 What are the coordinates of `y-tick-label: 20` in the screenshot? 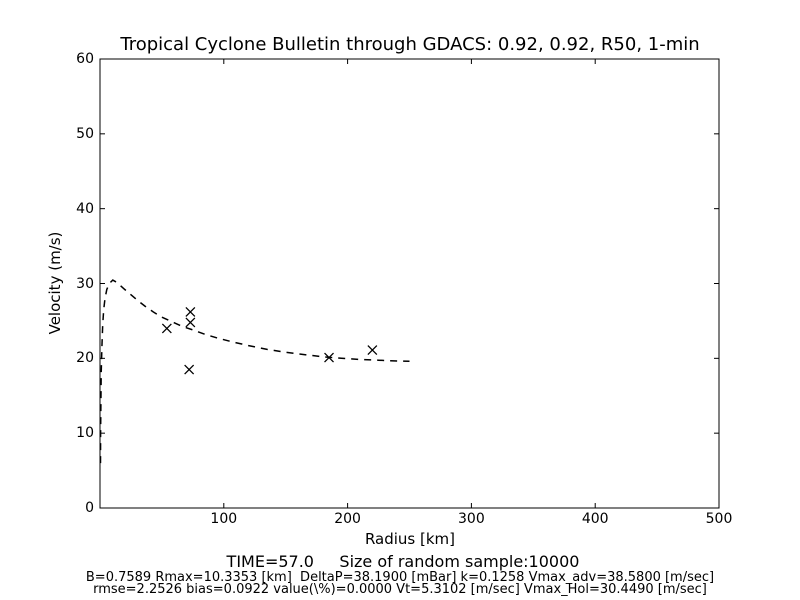 It's located at (85, 358).